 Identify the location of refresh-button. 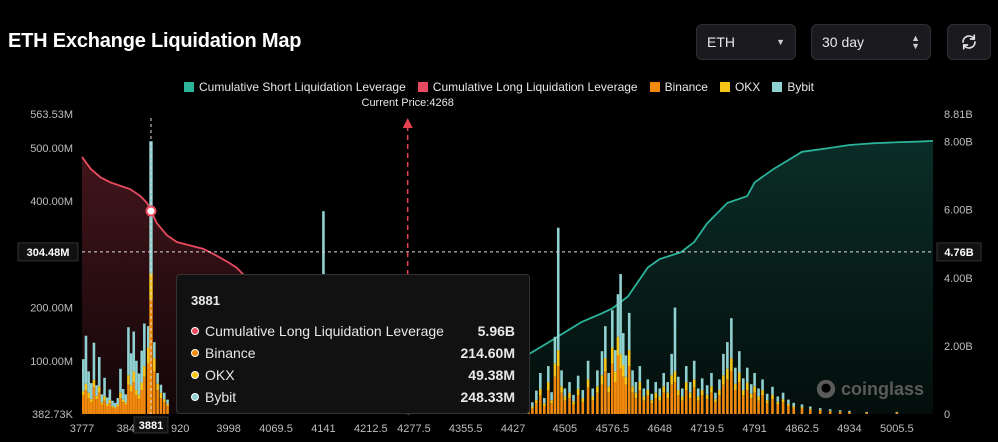
(969, 42).